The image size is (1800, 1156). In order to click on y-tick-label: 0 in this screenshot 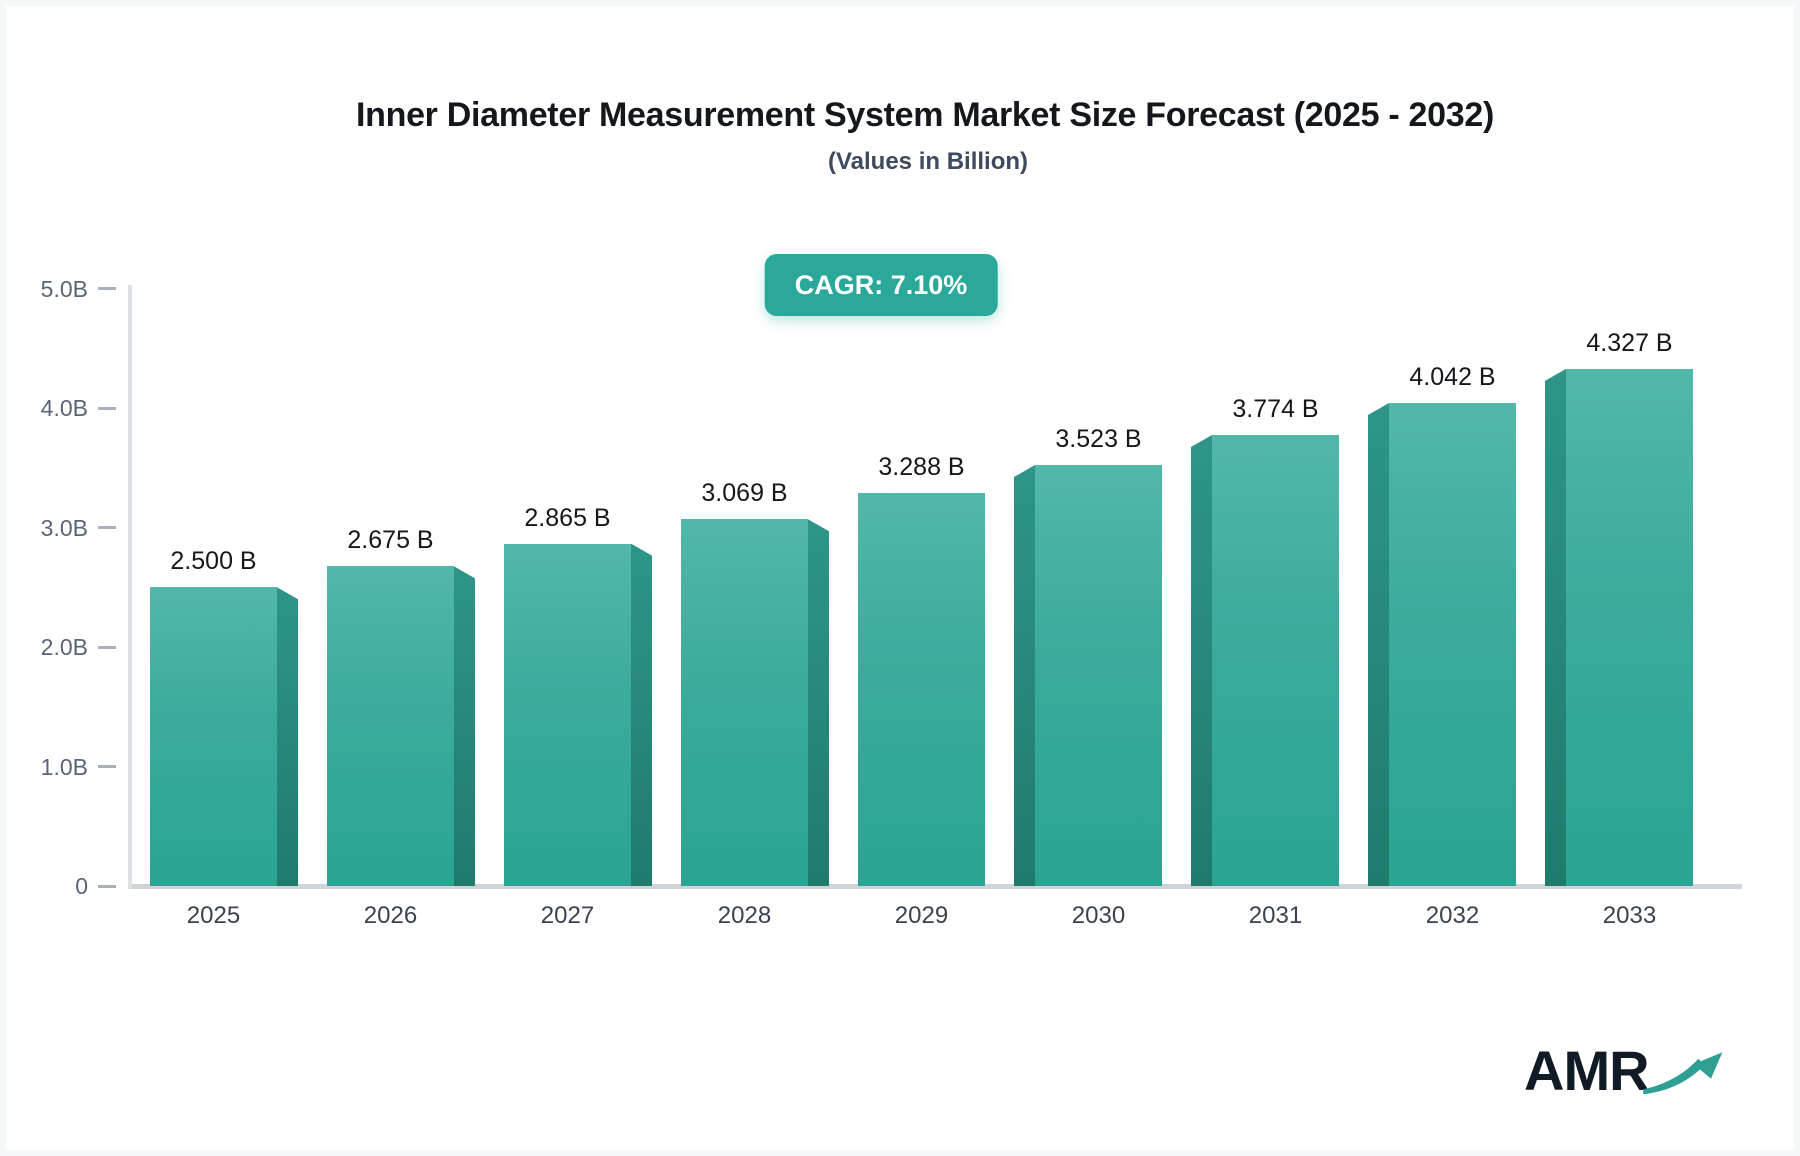, I will do `click(81, 886)`.